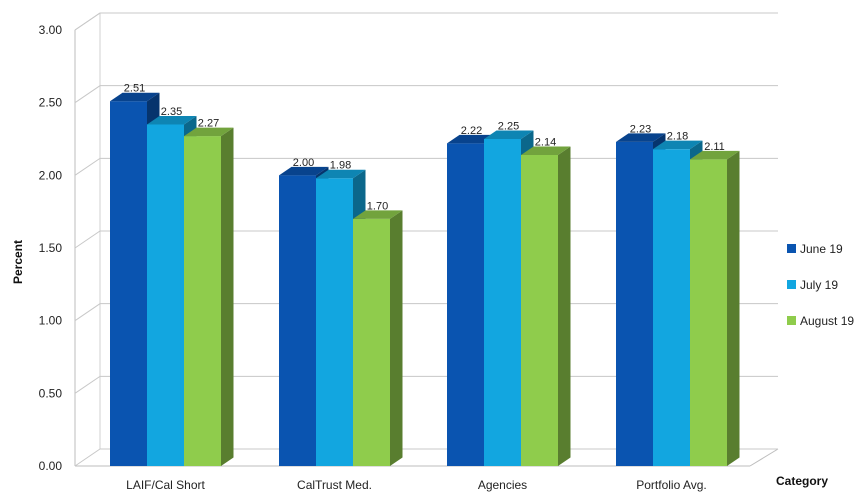 Image resolution: width=855 pixels, height=494 pixels. What do you see at coordinates (677, 137) in the screenshot?
I see `data-label: 2.18` at bounding box center [677, 137].